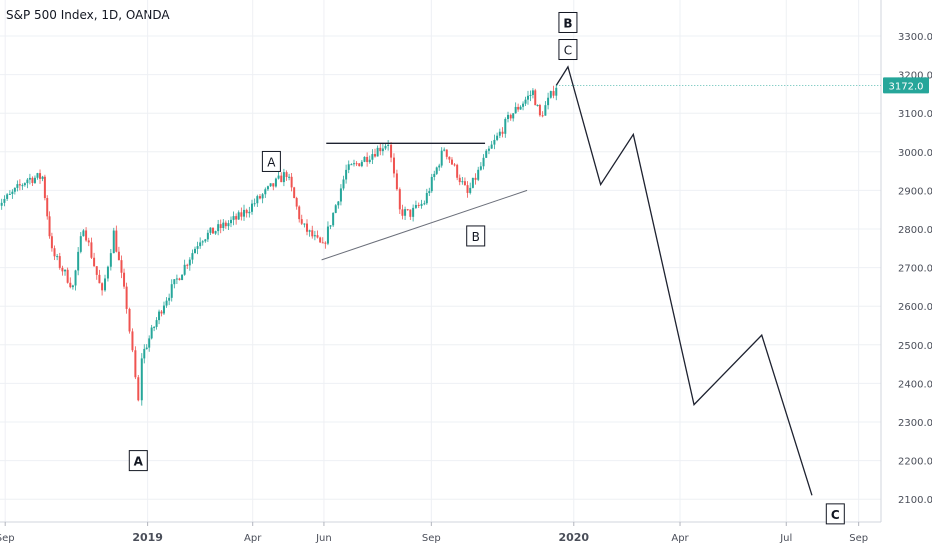 Image resolution: width=932 pixels, height=550 pixels. Describe the element at coordinates (915, 230) in the screenshot. I see `y-tick-label: 2800.0` at that location.